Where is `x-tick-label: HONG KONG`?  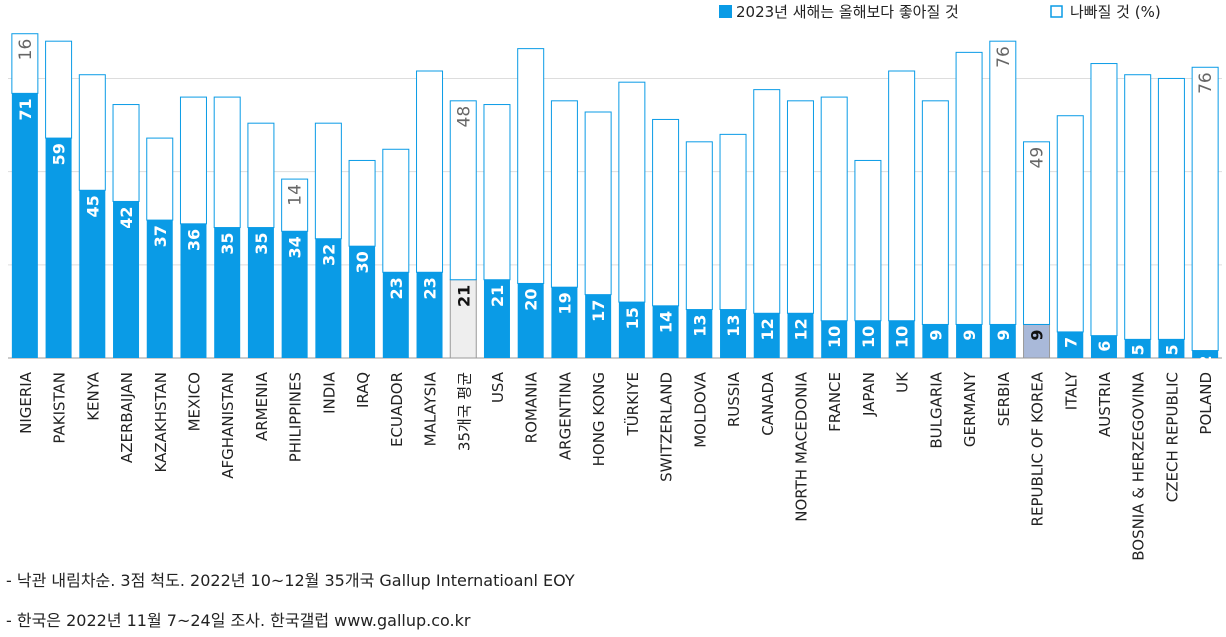
x-tick-label: HONG KONG is located at coordinates (599, 419).